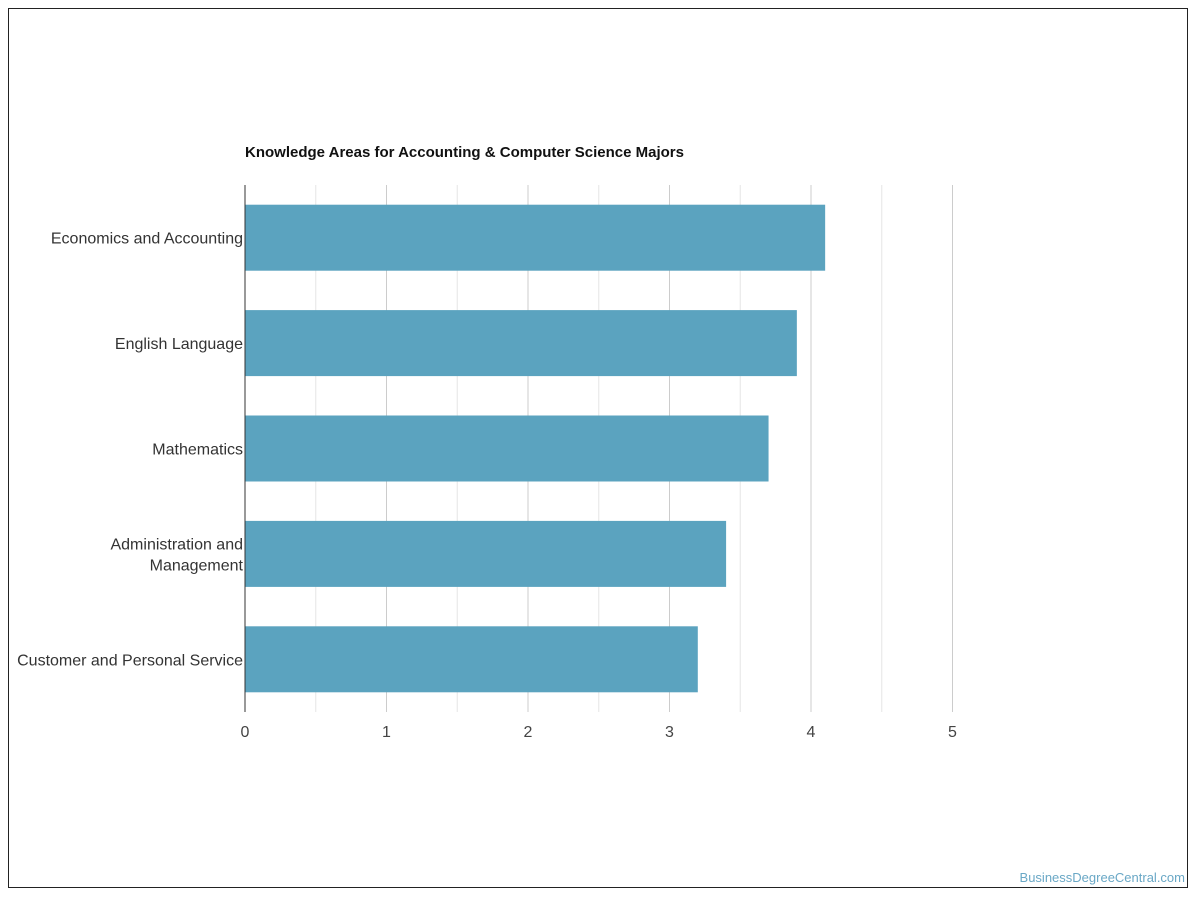 This screenshot has height=900, width=1200. I want to click on x-tick-label: 2, so click(528, 732).